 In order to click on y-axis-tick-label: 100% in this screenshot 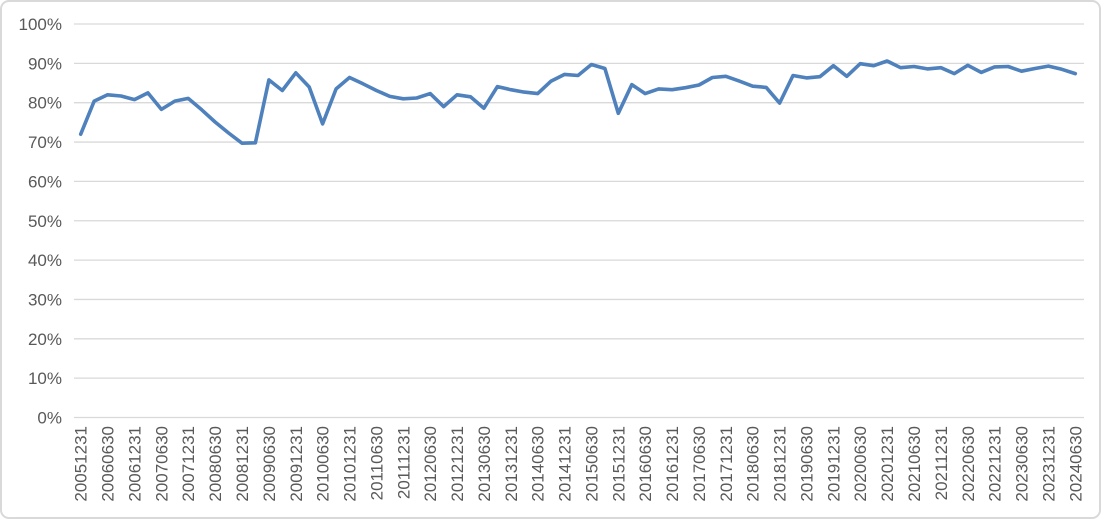, I will do `click(40, 24)`.